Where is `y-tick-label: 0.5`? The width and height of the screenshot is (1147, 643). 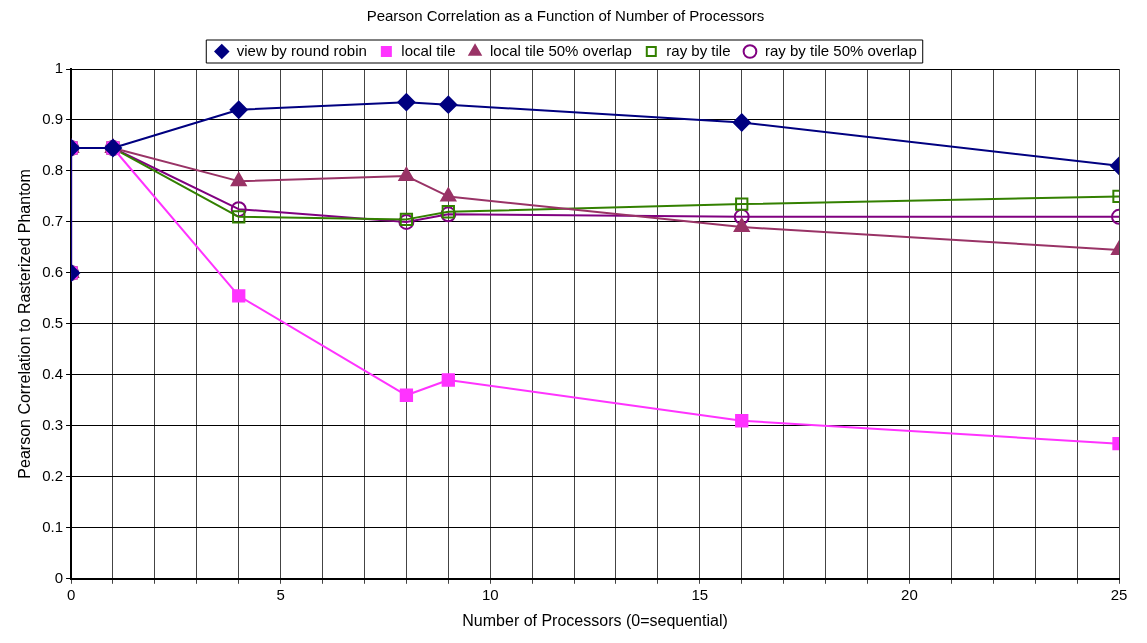
y-tick-label: 0.5 is located at coordinates (53, 323).